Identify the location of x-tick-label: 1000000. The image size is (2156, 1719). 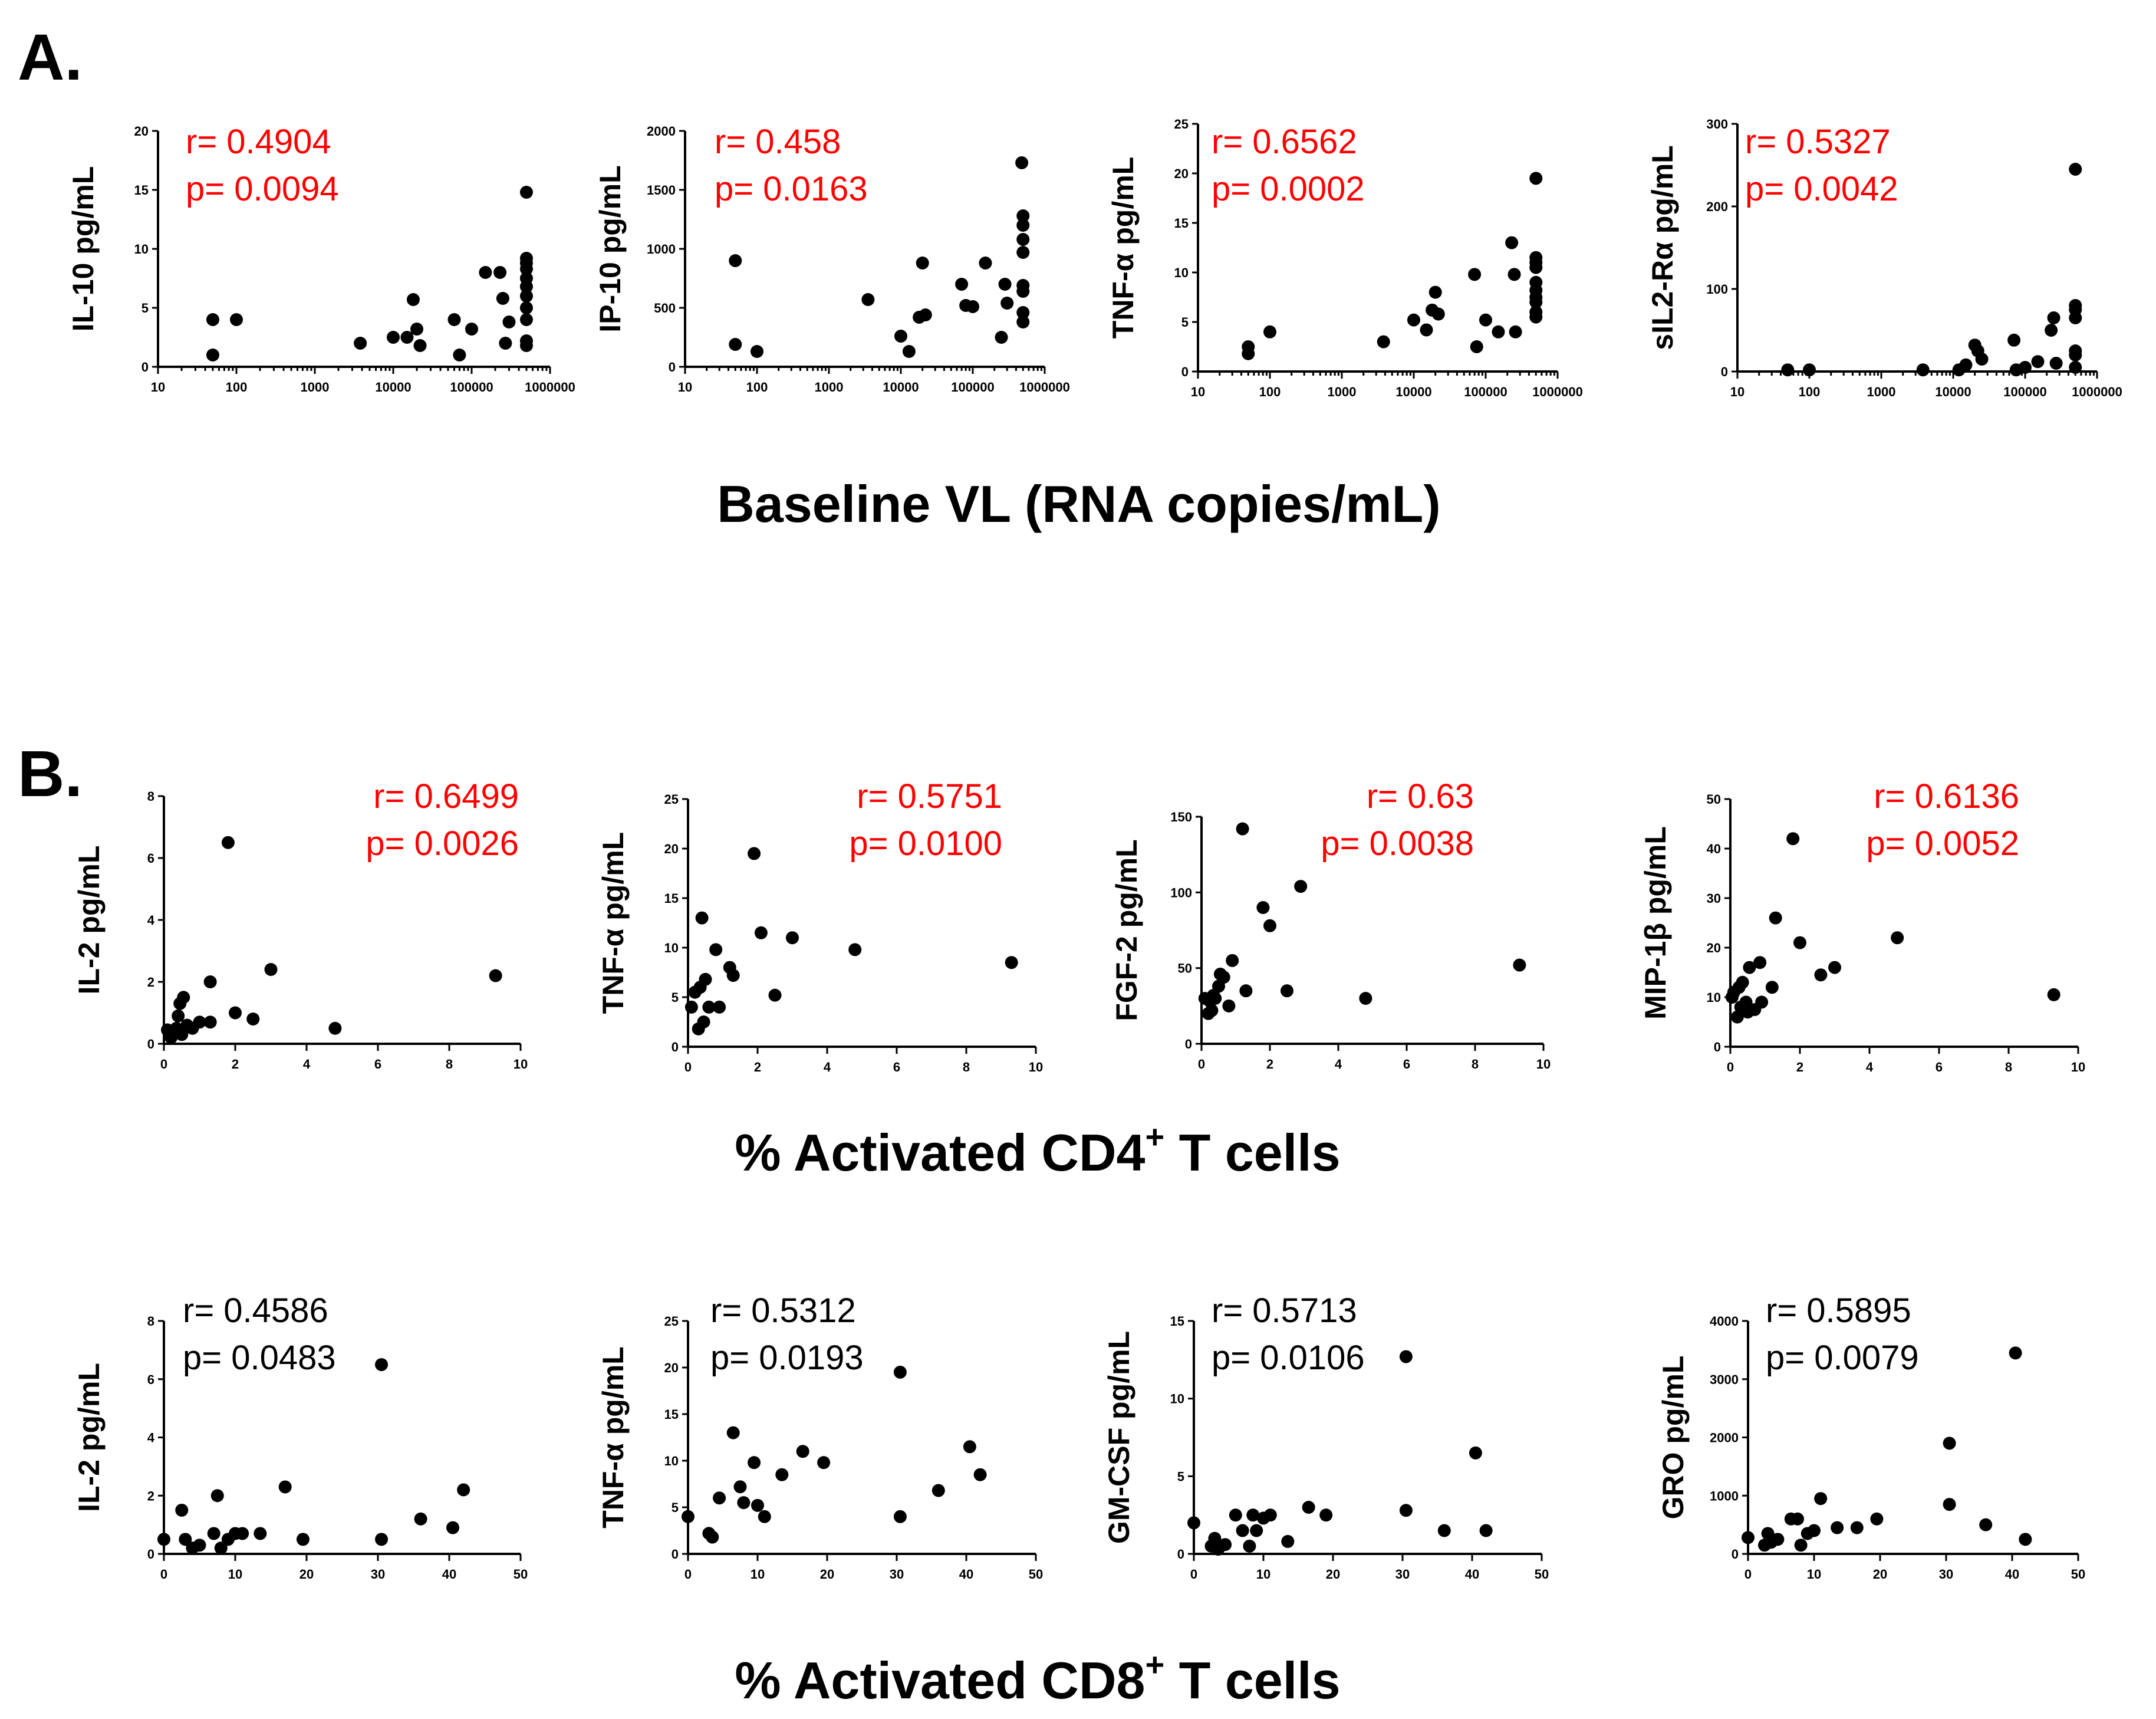
(1557, 392).